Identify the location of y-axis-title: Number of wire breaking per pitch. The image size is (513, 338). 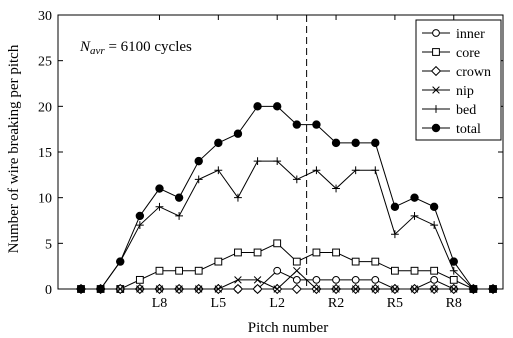
(14, 148).